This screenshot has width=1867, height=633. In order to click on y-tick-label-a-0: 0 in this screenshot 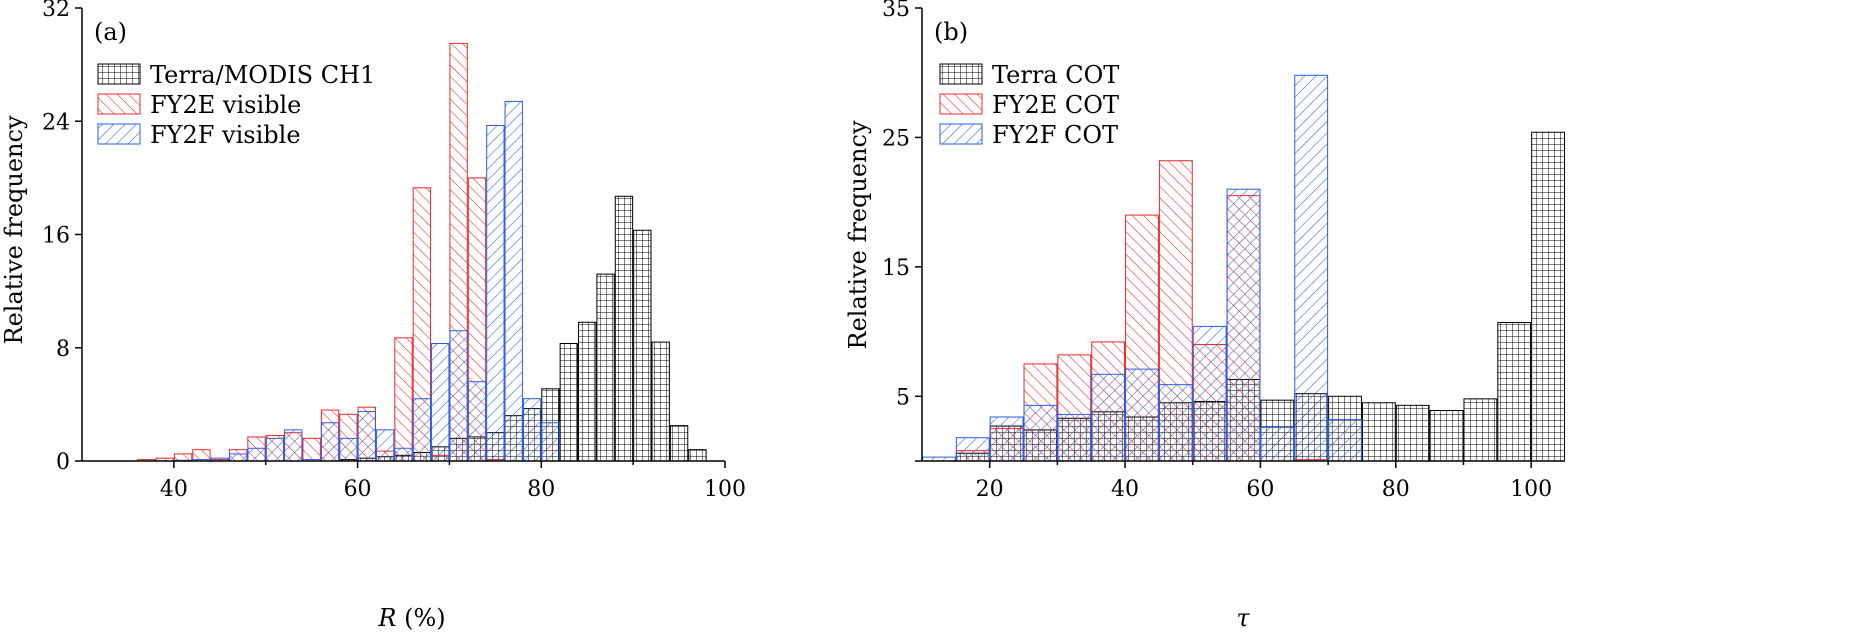, I will do `click(63, 462)`.